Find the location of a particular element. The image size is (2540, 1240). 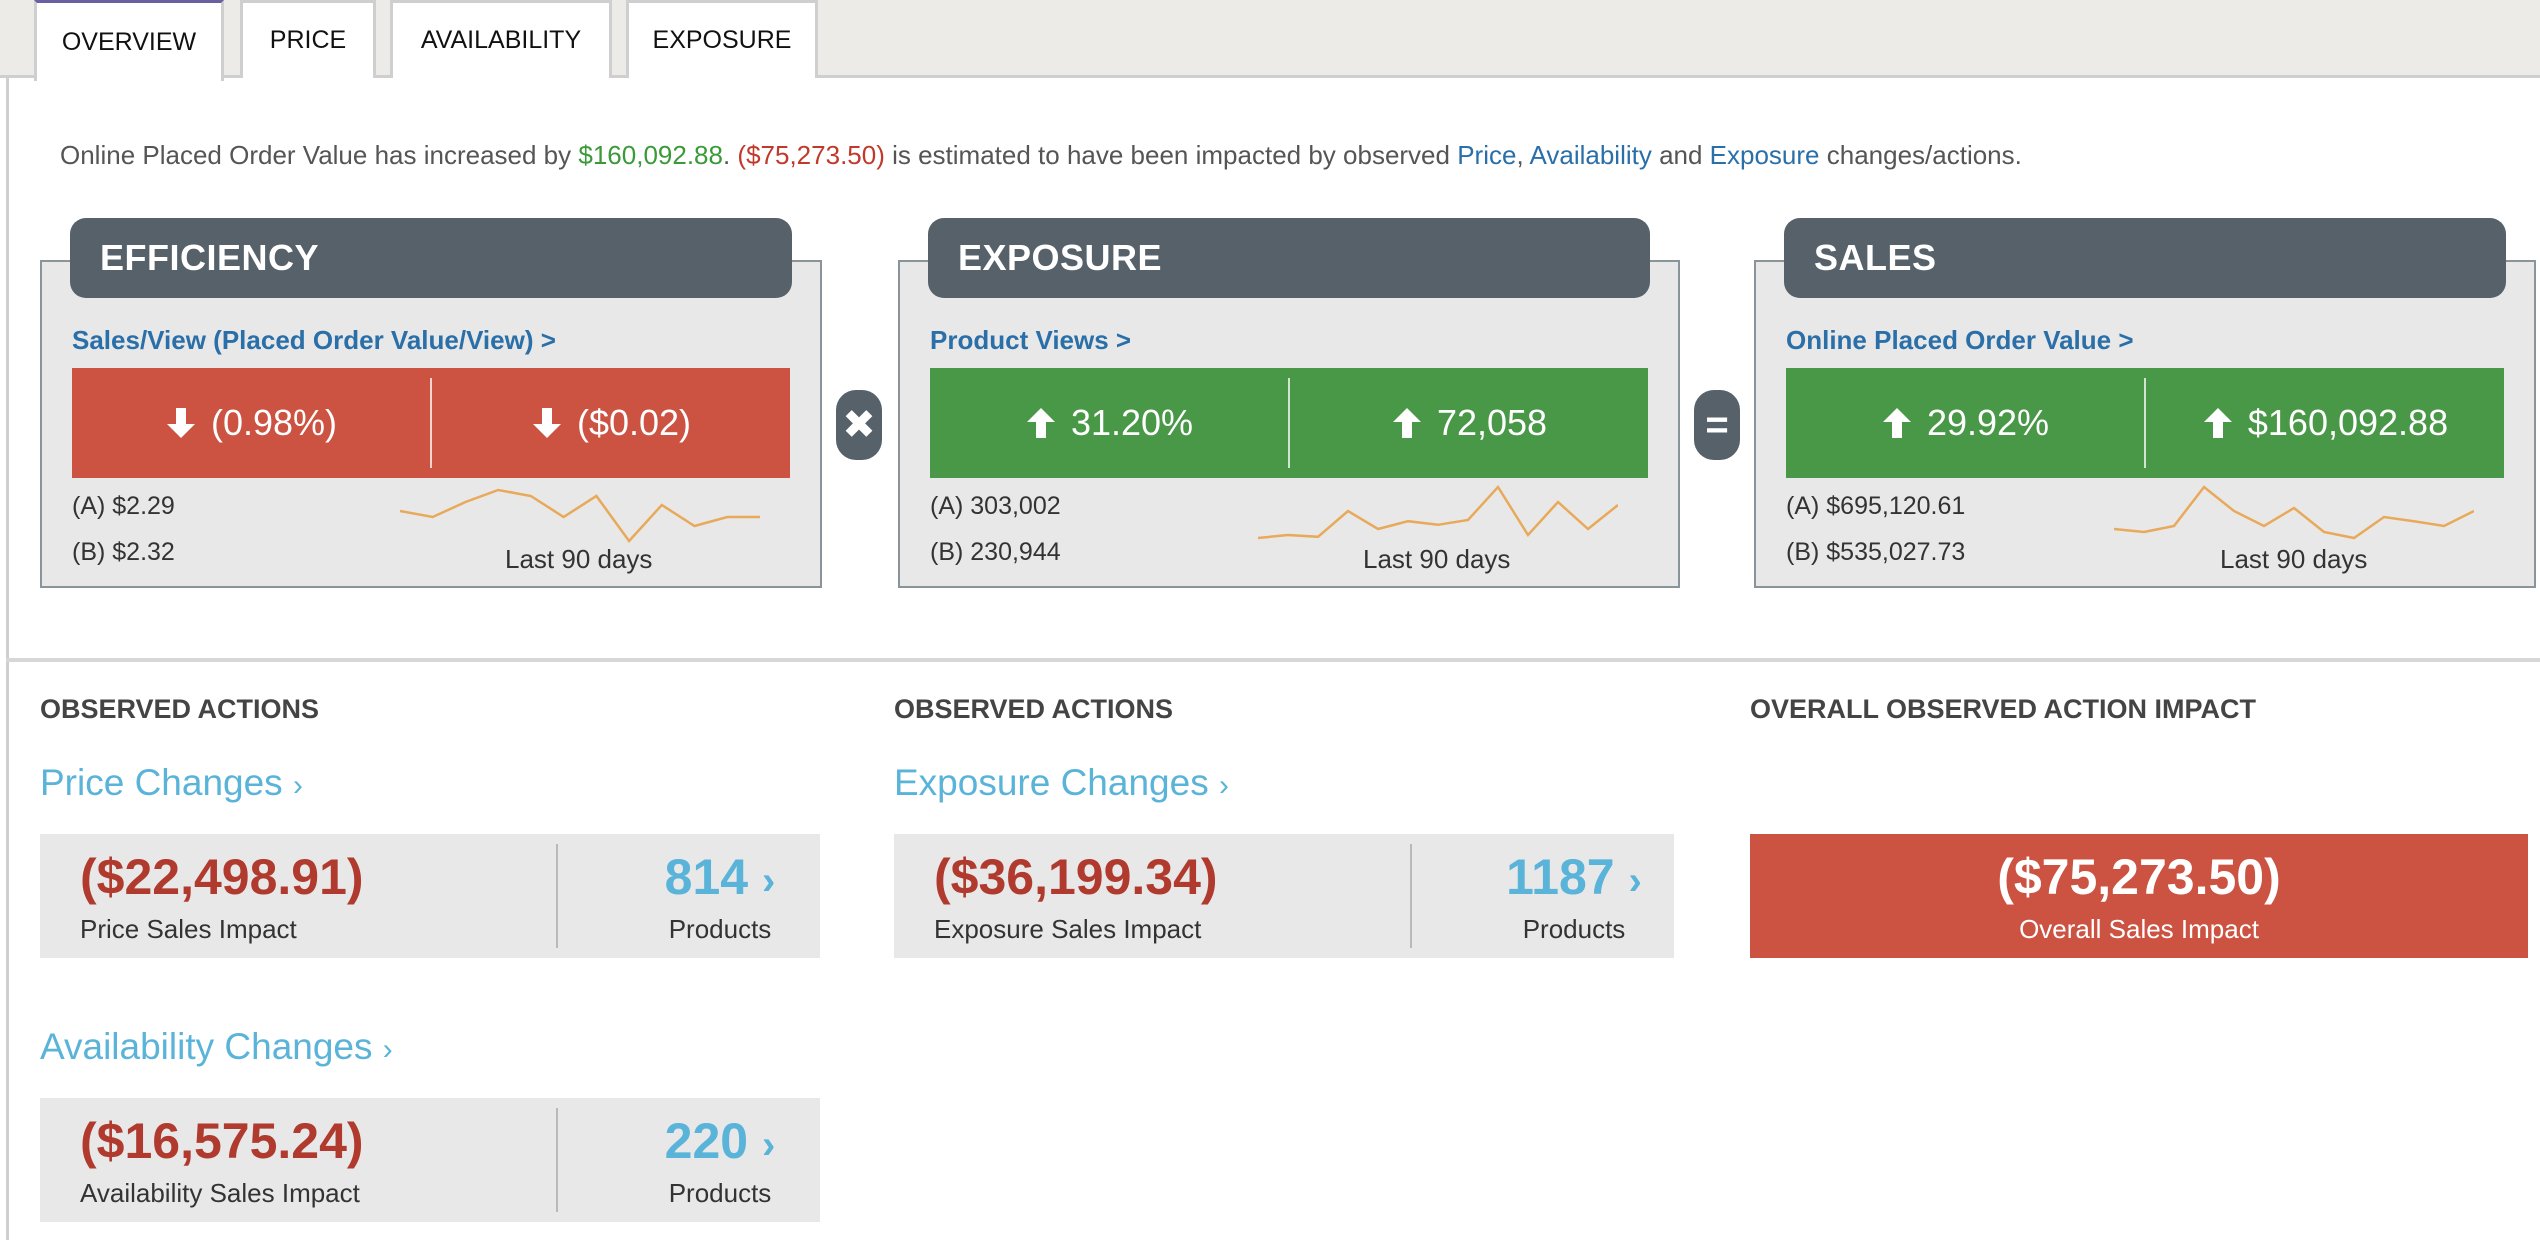

sales-metric-link: Online Placed Order Value > is located at coordinates (1960, 340).